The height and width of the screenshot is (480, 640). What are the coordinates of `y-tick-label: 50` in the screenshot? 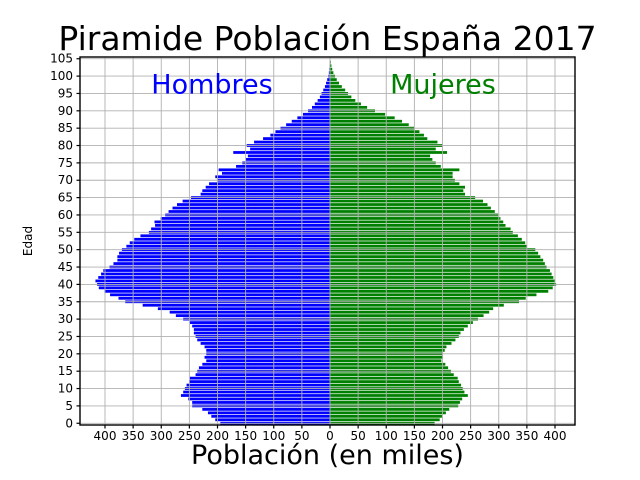 It's located at (65, 250).